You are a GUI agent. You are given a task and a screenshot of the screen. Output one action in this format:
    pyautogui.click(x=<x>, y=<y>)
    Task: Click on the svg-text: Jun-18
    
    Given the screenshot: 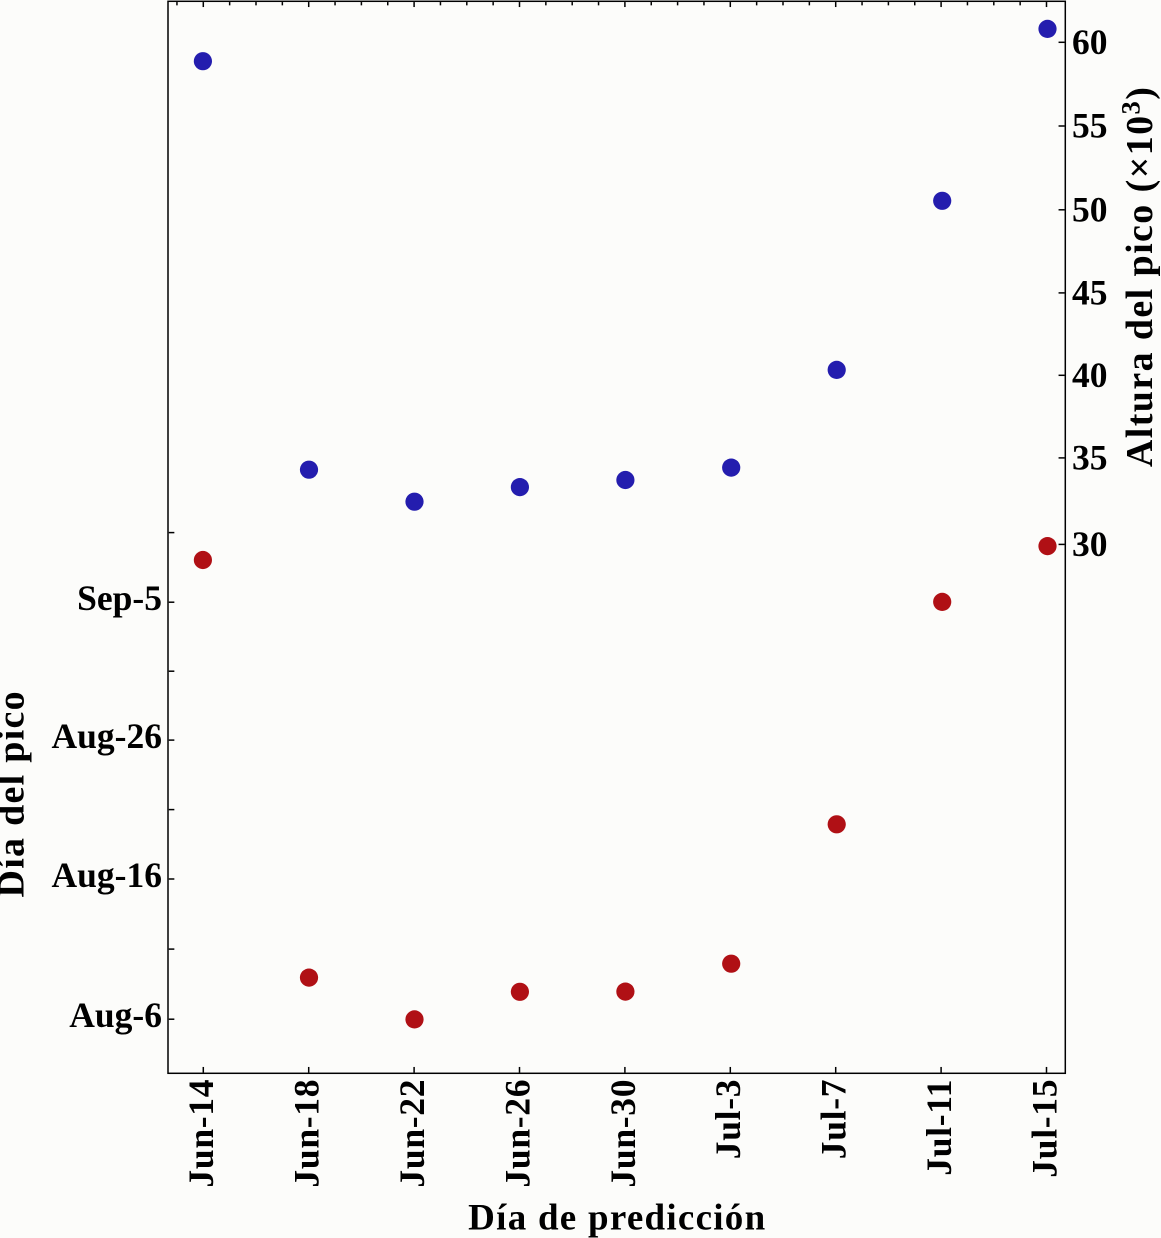 What is the action you would take?
    pyautogui.click(x=307, y=1133)
    